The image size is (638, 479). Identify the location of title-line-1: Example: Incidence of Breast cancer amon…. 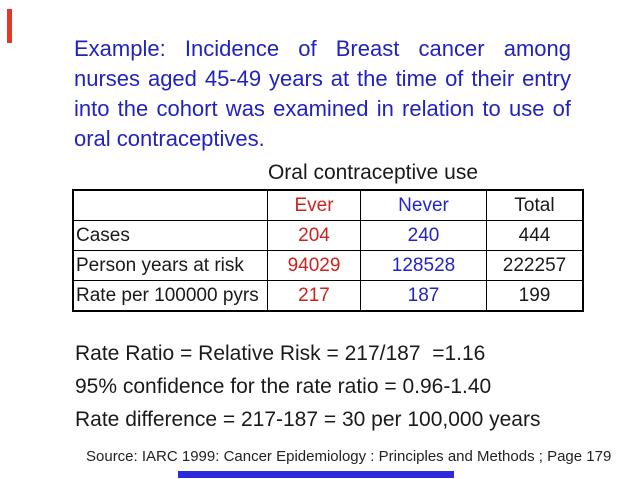
(322, 48).